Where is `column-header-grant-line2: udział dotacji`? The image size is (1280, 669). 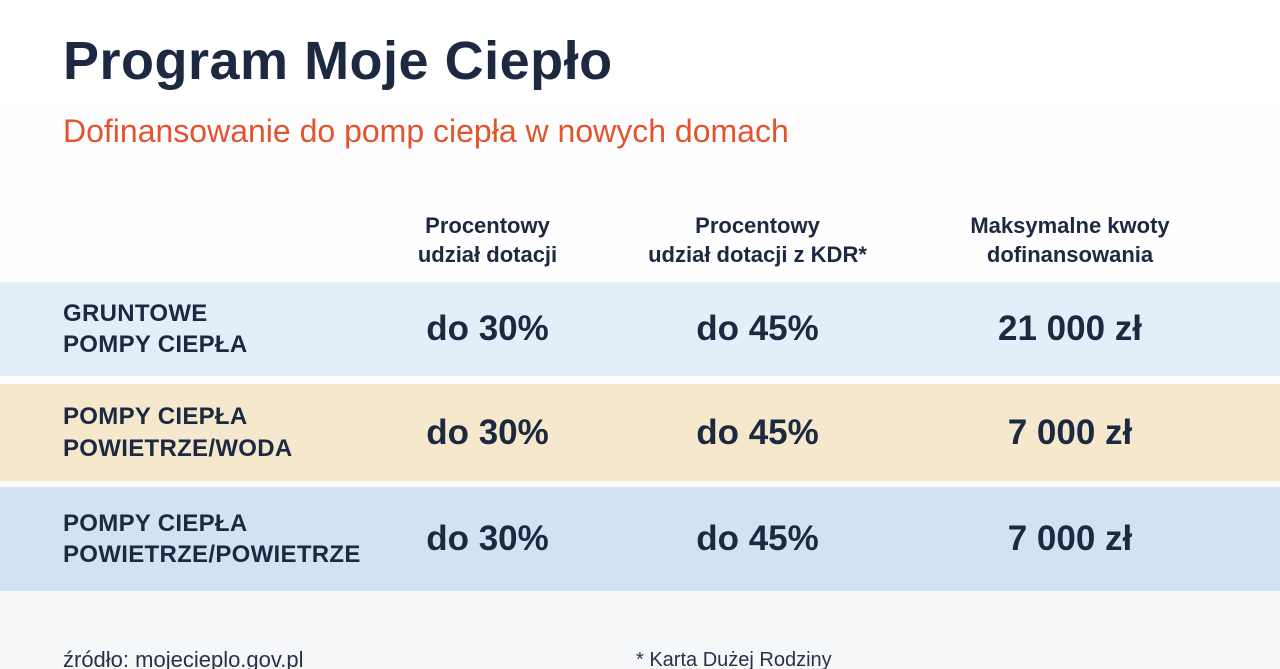
column-header-grant-line2: udział dotacji is located at coordinates (487, 255).